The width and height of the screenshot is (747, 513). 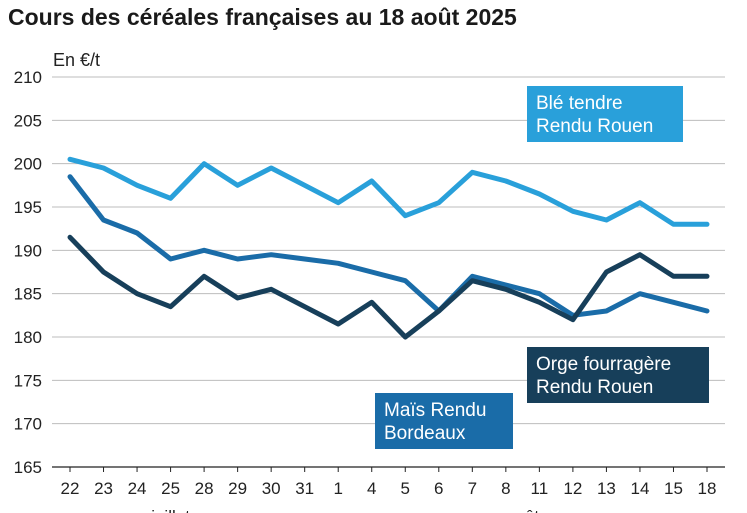 What do you see at coordinates (304, 488) in the screenshot?
I see `x-tick-label: 31` at bounding box center [304, 488].